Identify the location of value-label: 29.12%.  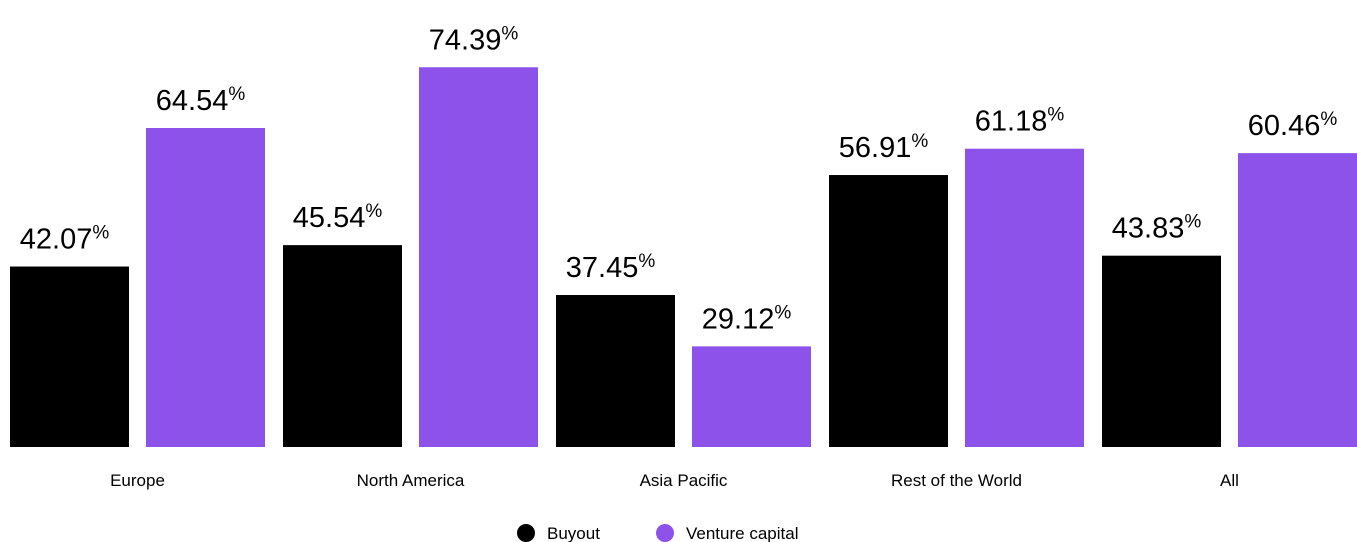
(747, 318).